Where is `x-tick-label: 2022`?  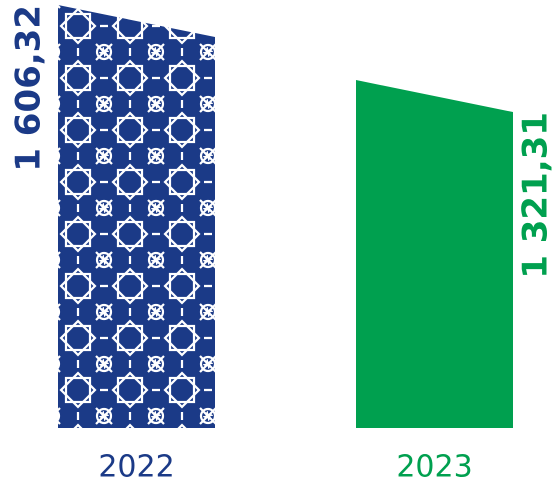 x-tick-label: 2022 is located at coordinates (136, 467).